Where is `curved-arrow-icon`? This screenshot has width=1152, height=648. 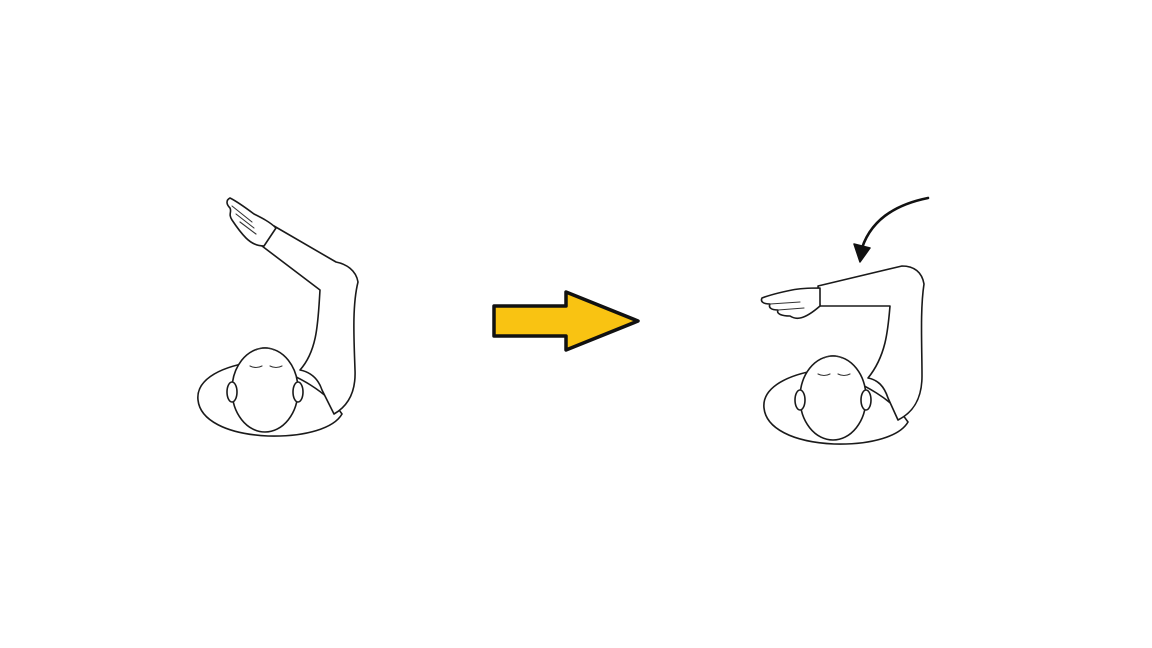
curved-arrow-icon is located at coordinates (891, 229).